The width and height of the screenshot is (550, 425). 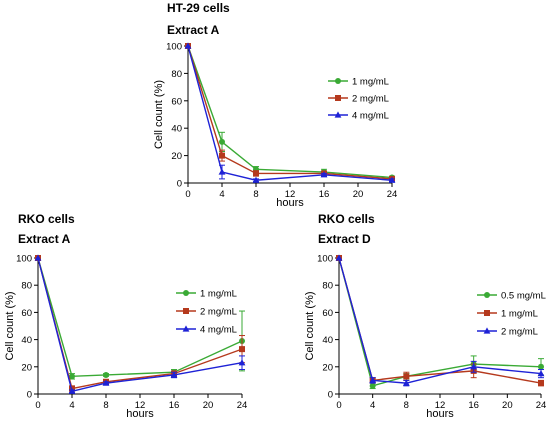 What do you see at coordinates (198, 8) in the screenshot?
I see `chart-title: HT-29 cells` at bounding box center [198, 8].